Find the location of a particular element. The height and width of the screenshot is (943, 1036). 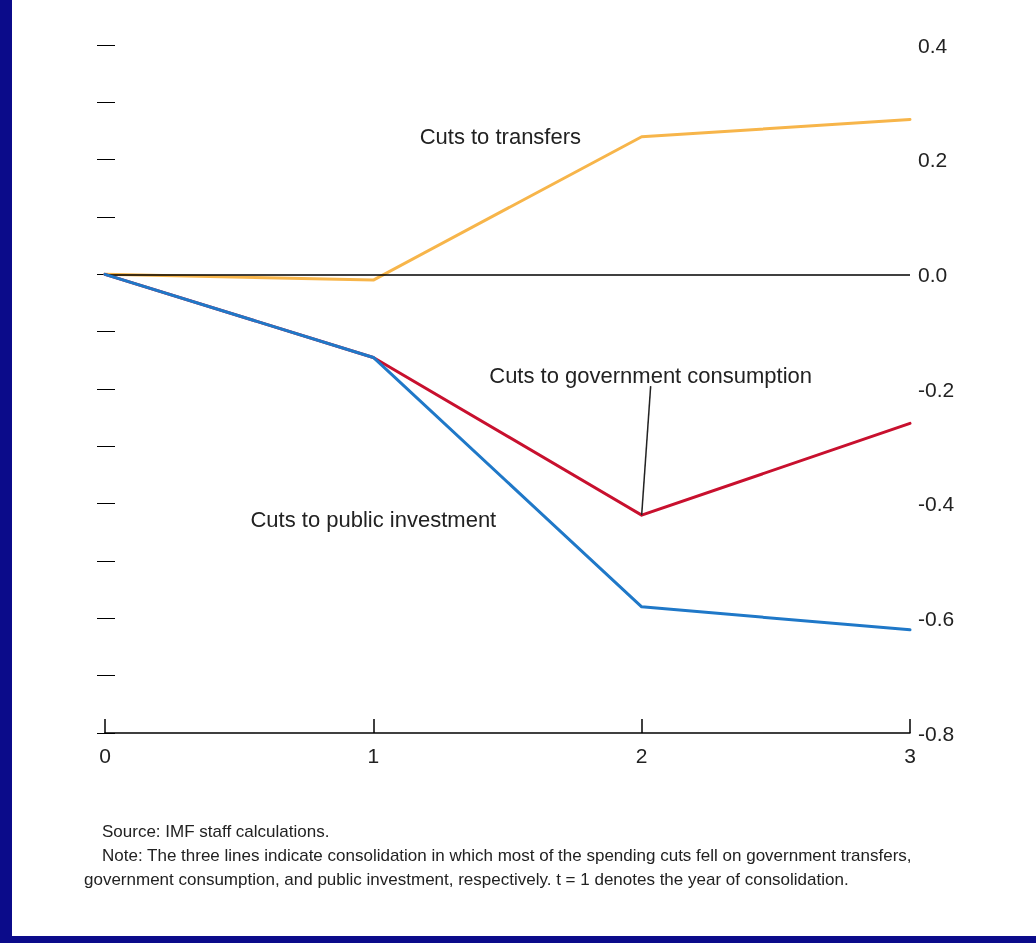

text: Note: The three lines indicate consolidation in which most of the spending cuts fell on government transfers, government consumption, and public investment, respectively. t = 1 denotes the year of consolidation. is located at coordinates (498, 868).